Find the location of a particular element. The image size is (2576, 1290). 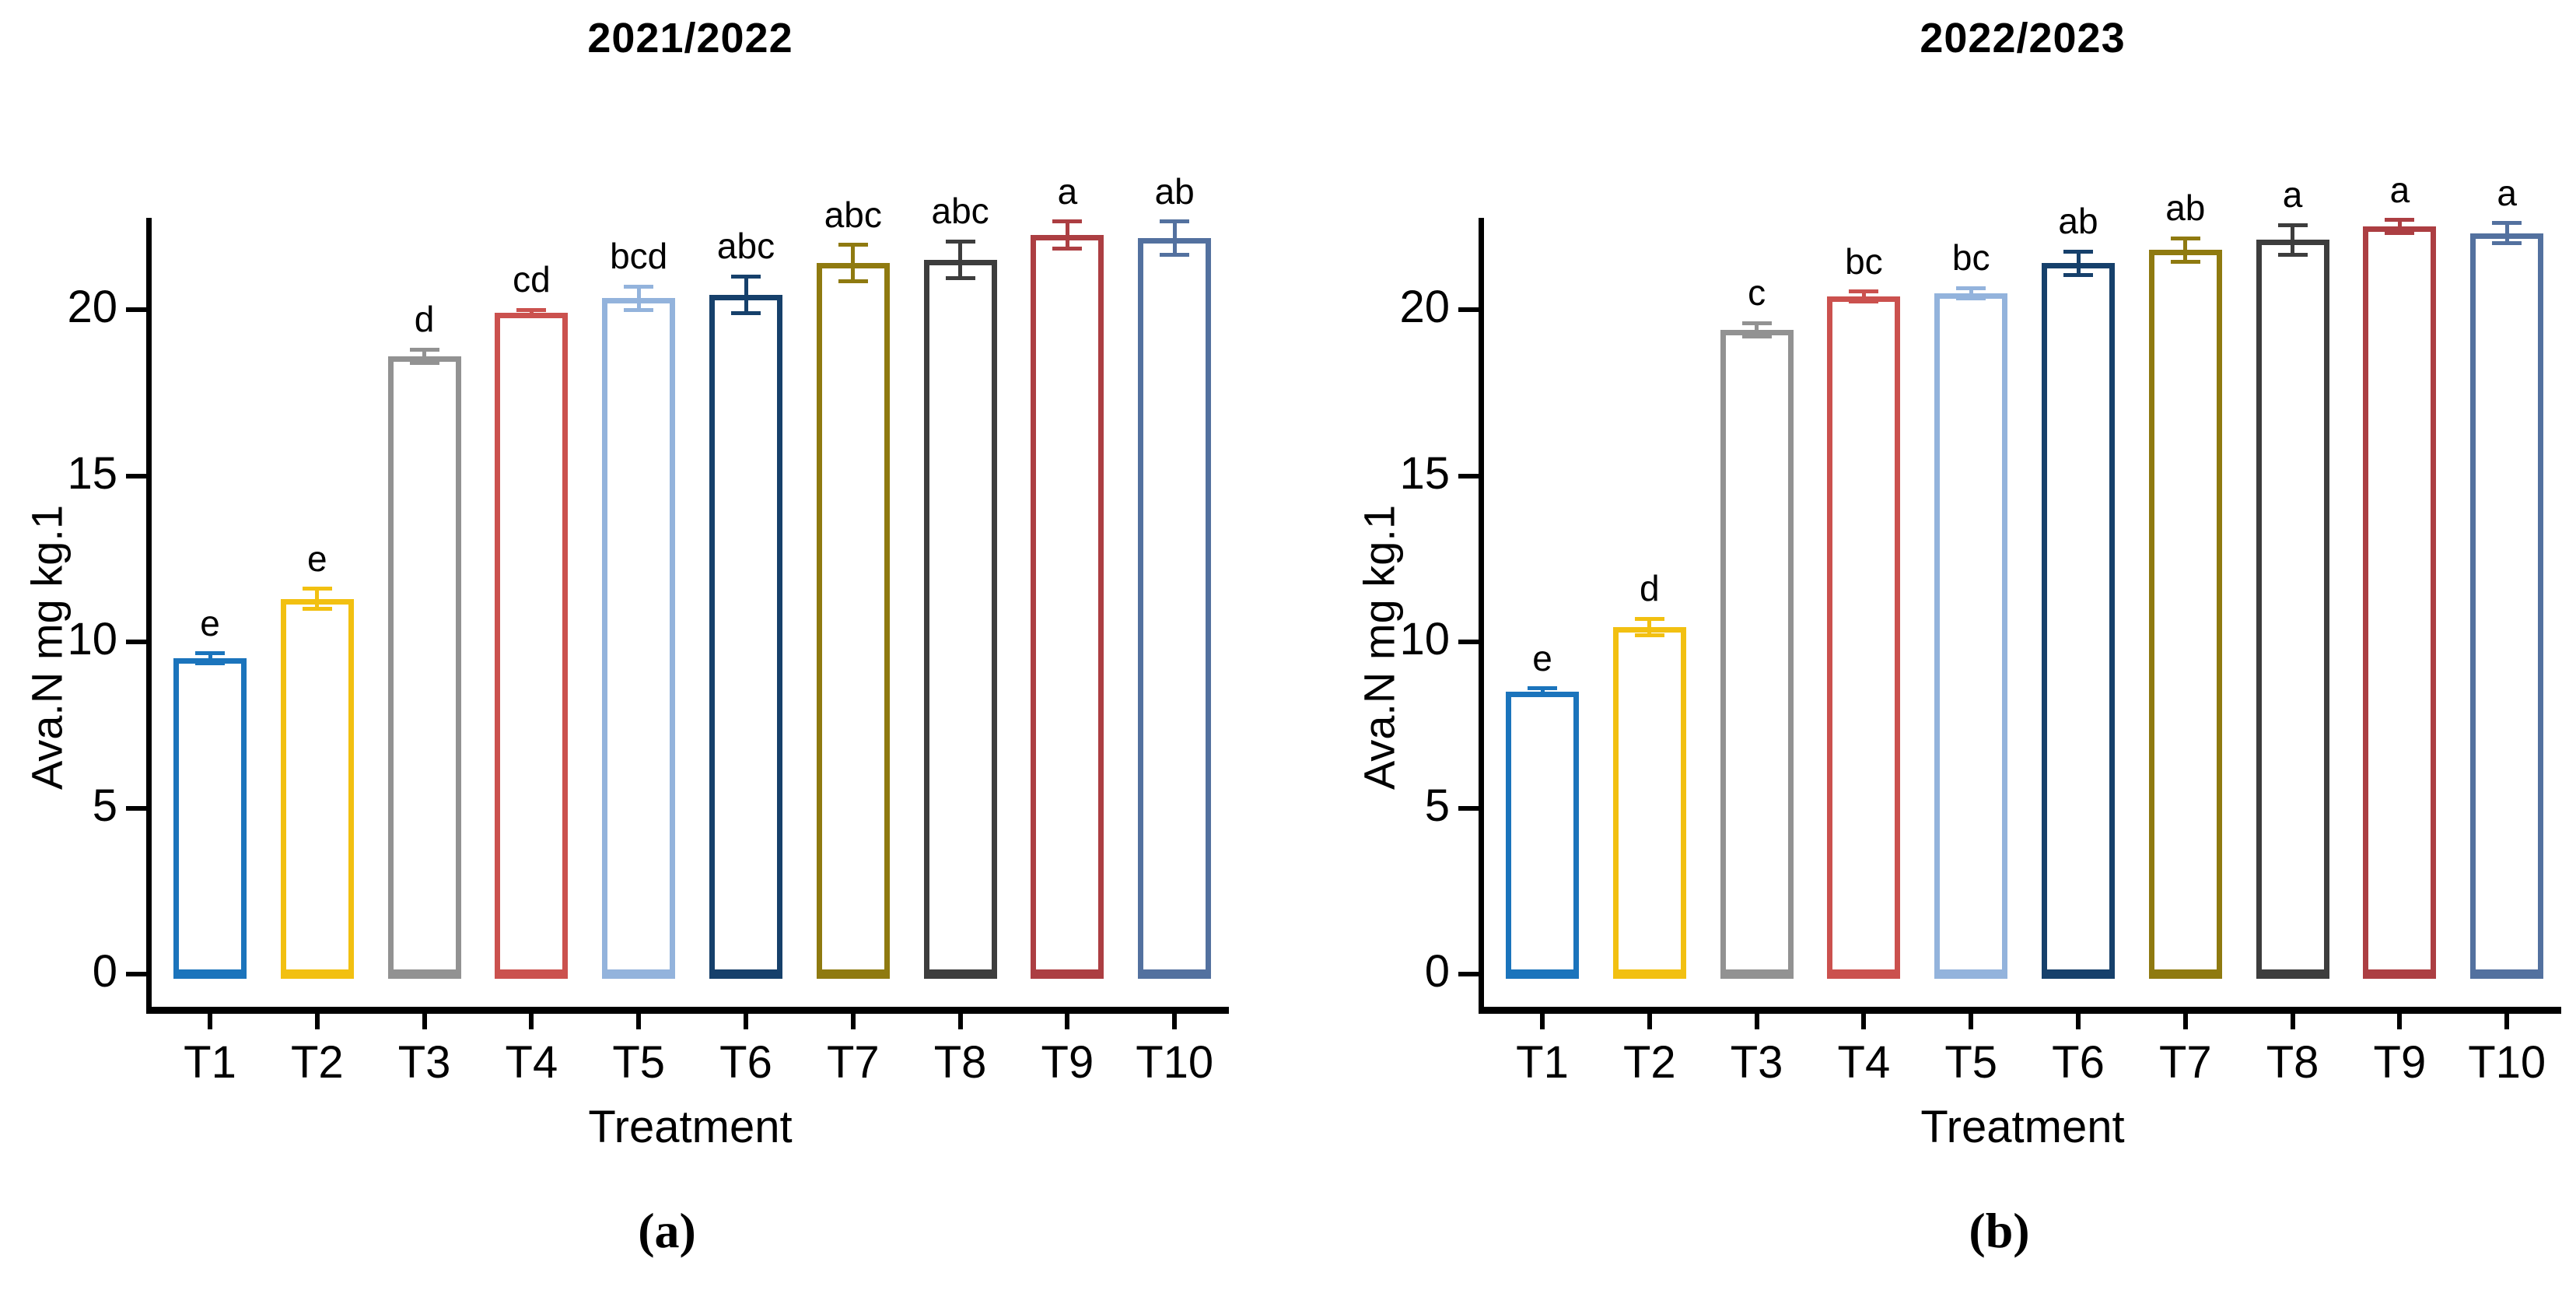

bar-T9 is located at coordinates (2400, 602).